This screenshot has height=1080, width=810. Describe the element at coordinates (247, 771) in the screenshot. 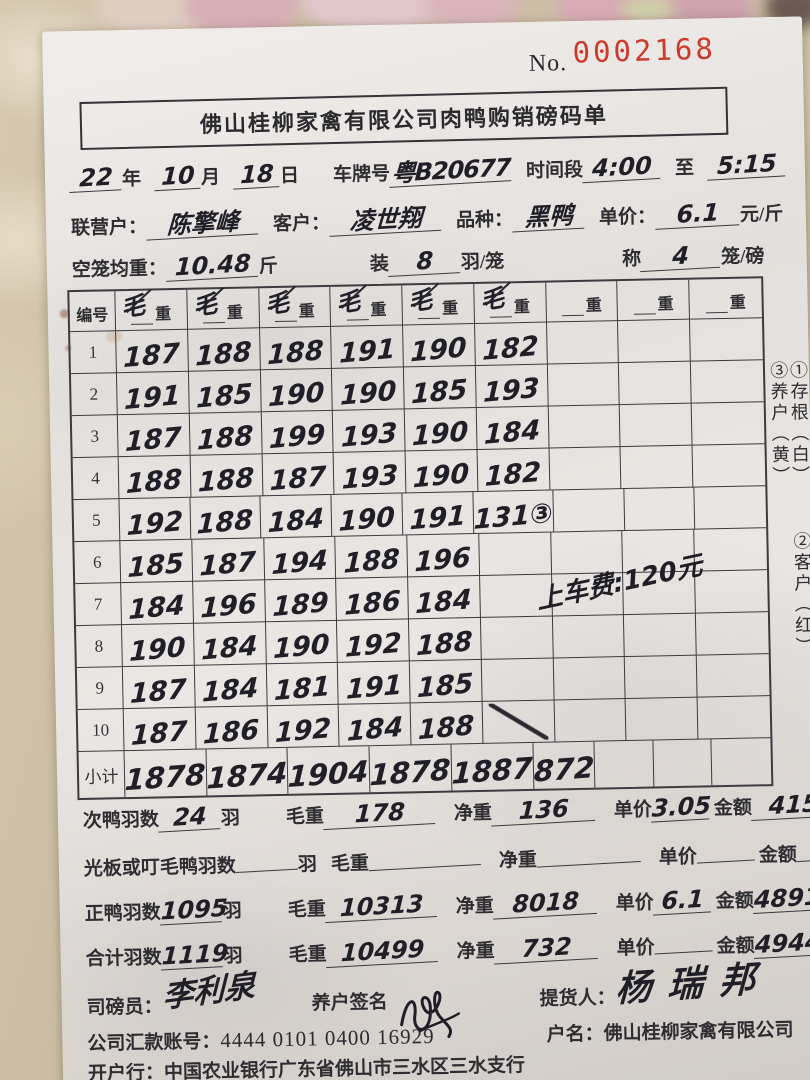

I see `subtotal-cell: 1874` at that location.